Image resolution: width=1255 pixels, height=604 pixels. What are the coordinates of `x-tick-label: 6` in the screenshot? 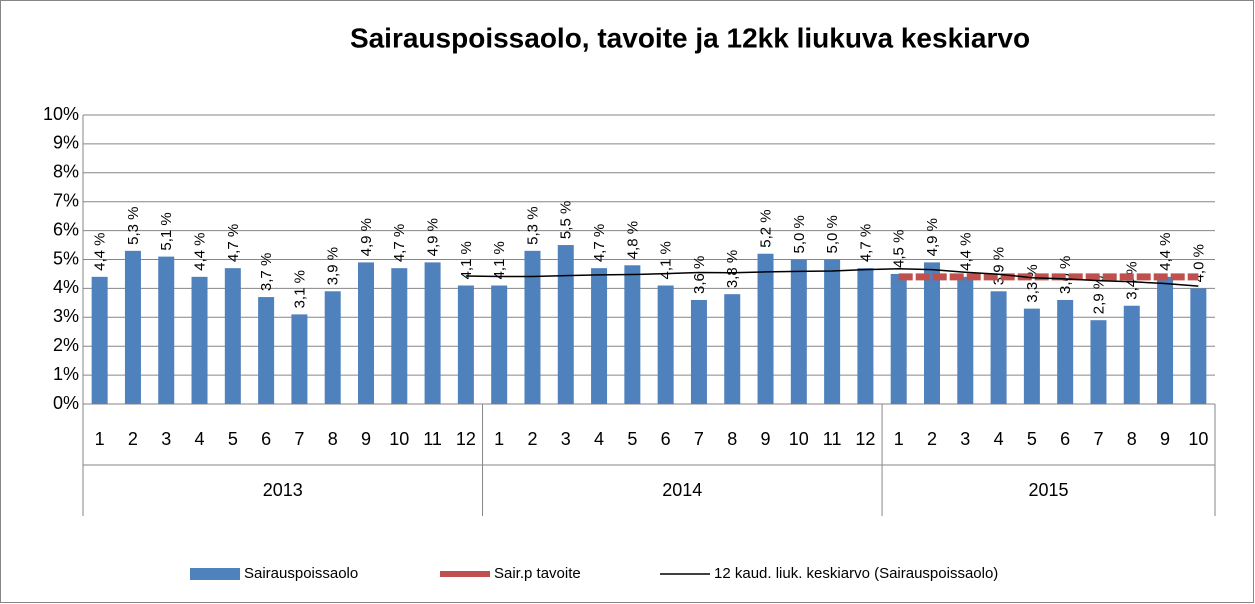 It's located at (666, 439).